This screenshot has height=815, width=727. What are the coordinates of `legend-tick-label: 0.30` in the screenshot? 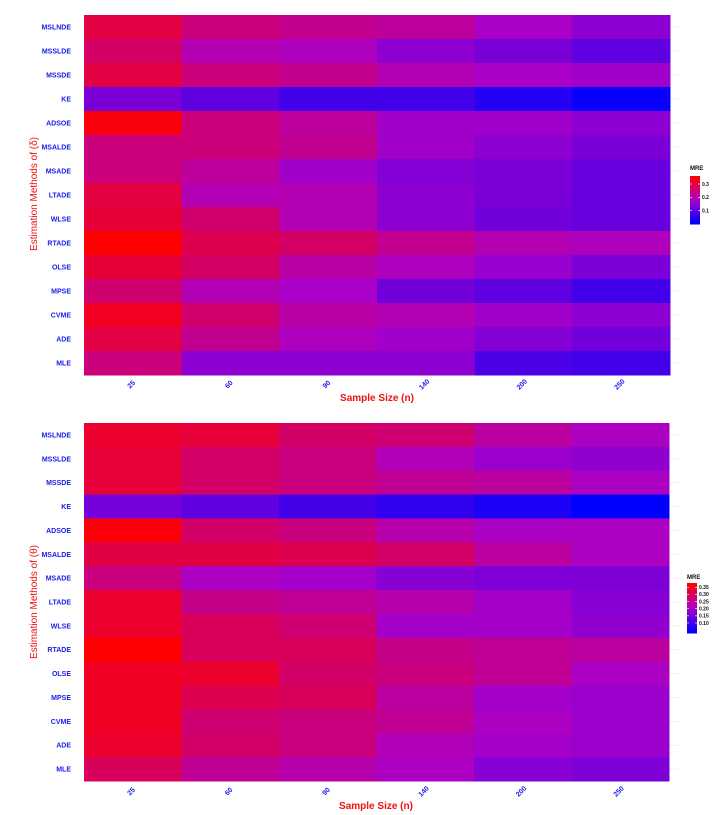 It's located at (704, 595).